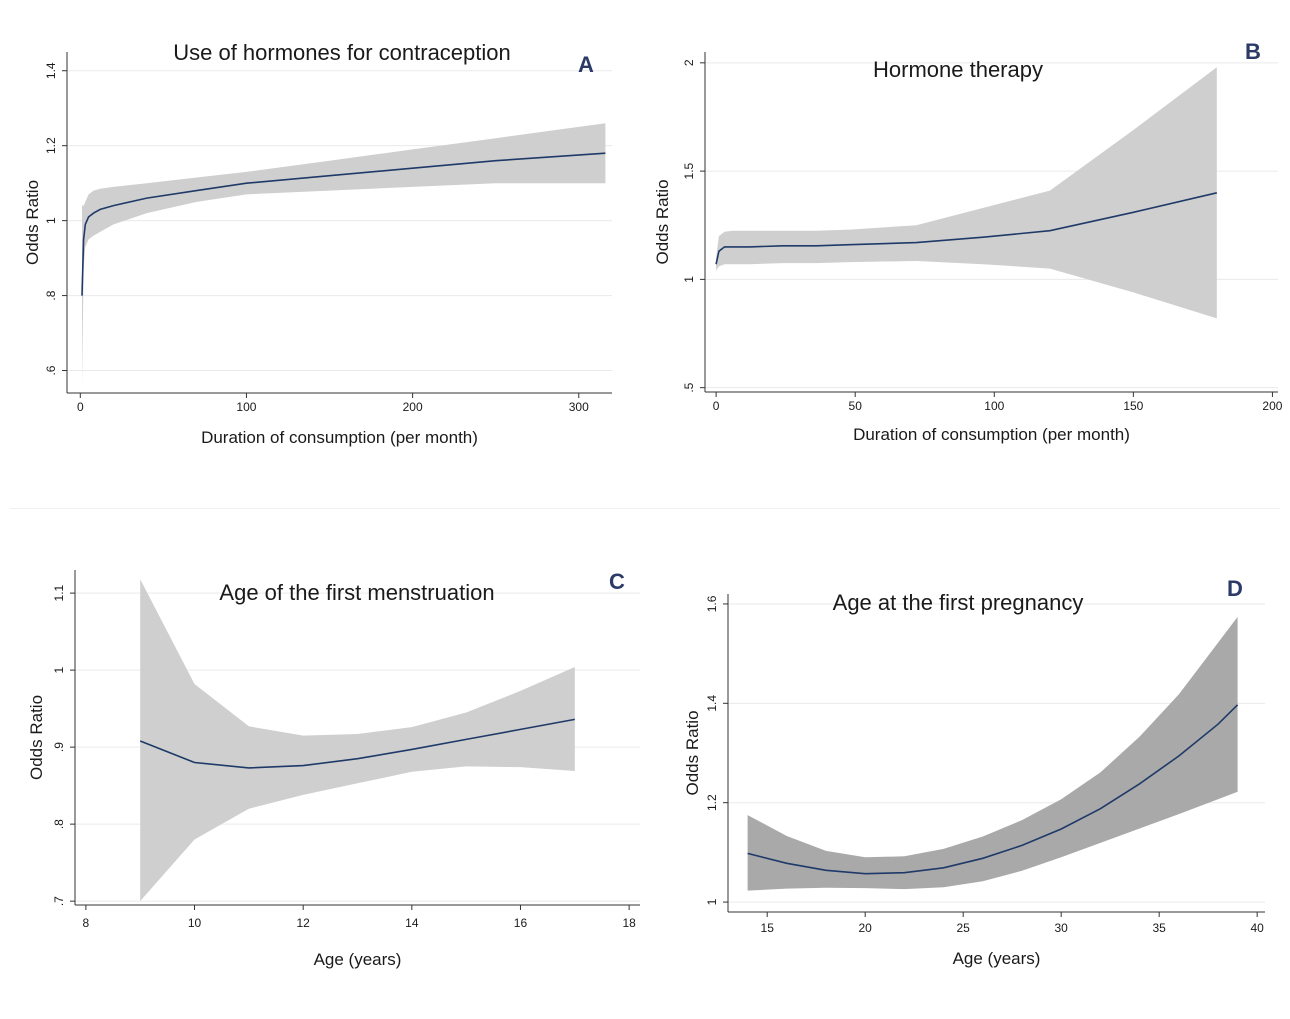 This screenshot has width=1290, height=1019. Describe the element at coordinates (958, 602) in the screenshot. I see `chart-d-title: Age at the first pregnancy` at that location.